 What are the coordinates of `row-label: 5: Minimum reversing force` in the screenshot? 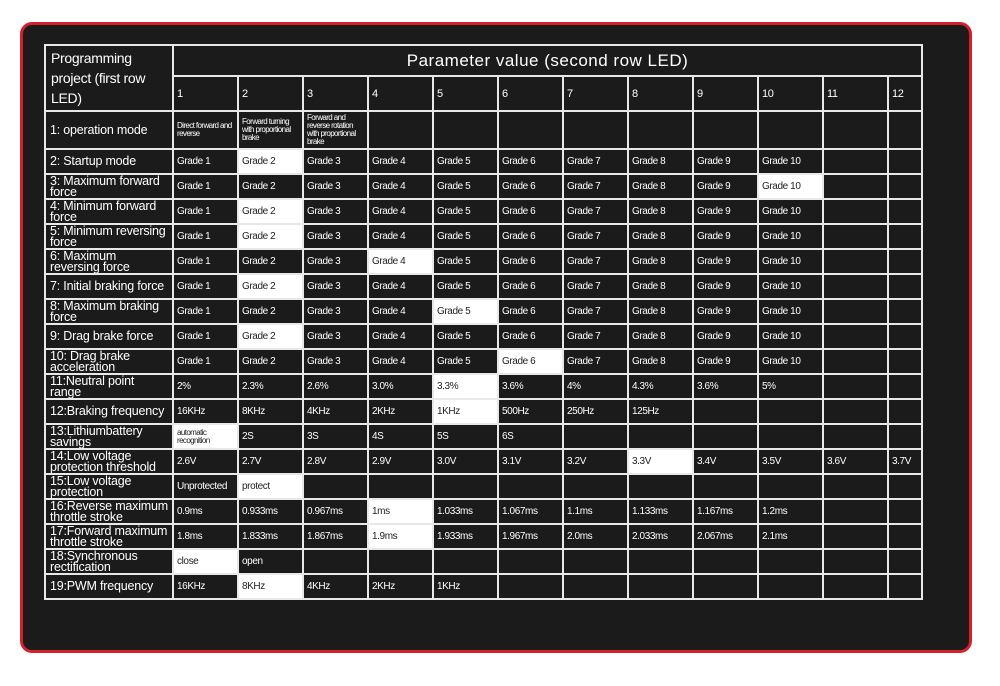 It's located at (109, 236).